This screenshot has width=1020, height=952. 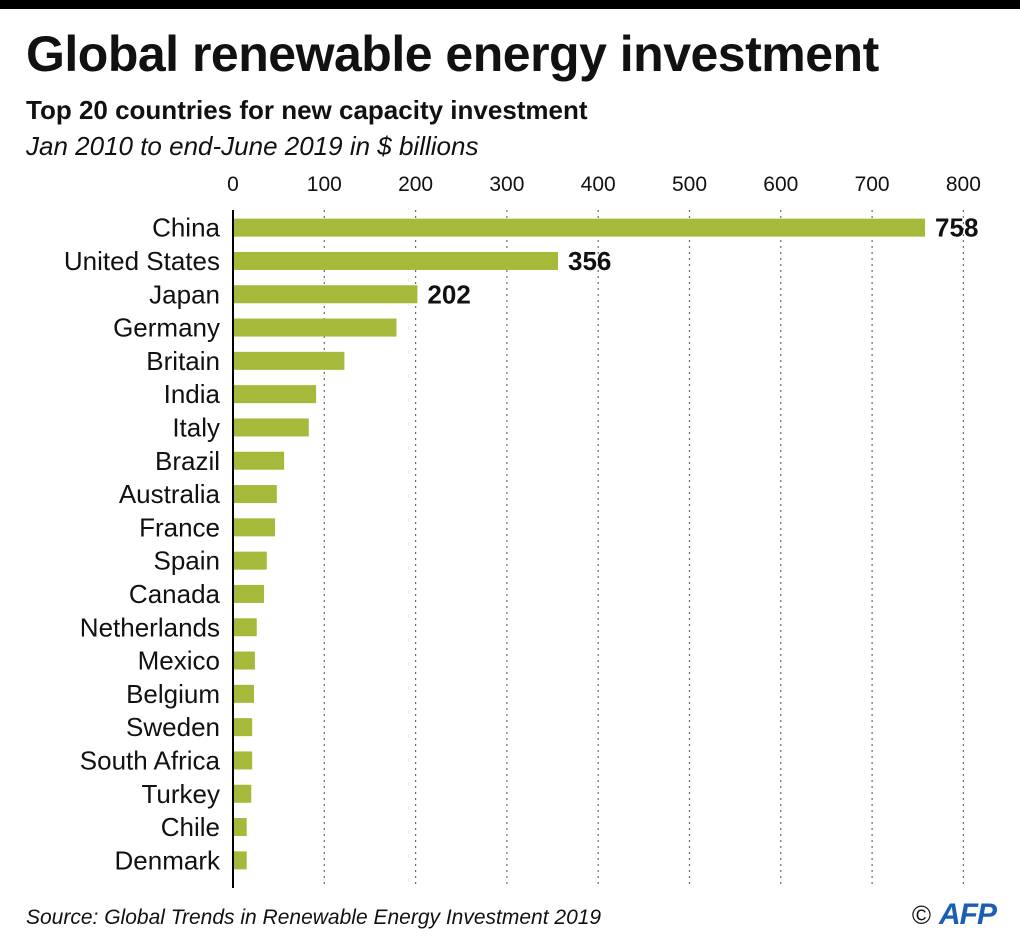 I want to click on category-label: Canada, so click(x=175, y=594).